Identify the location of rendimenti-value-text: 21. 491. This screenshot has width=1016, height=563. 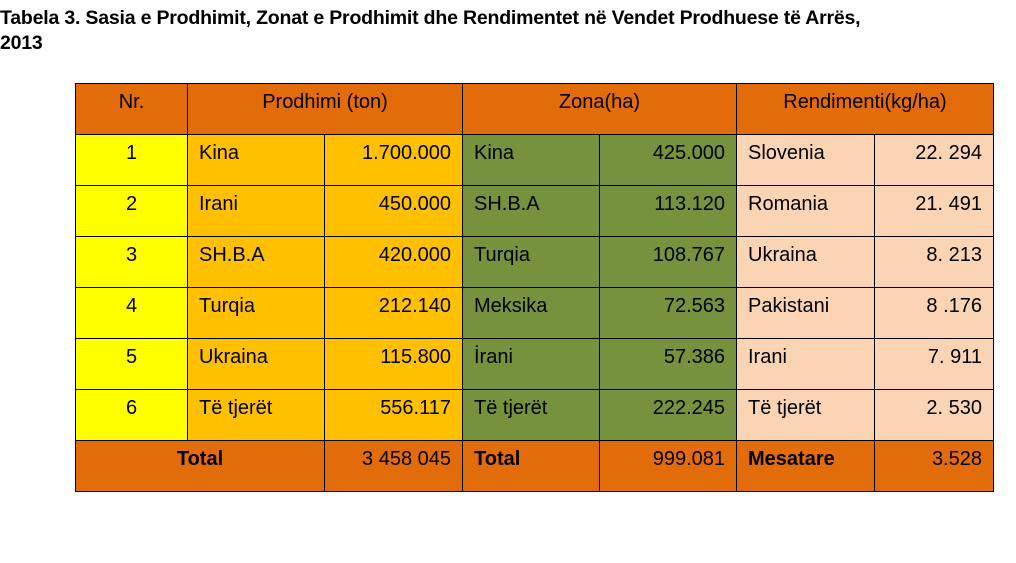
(948, 204).